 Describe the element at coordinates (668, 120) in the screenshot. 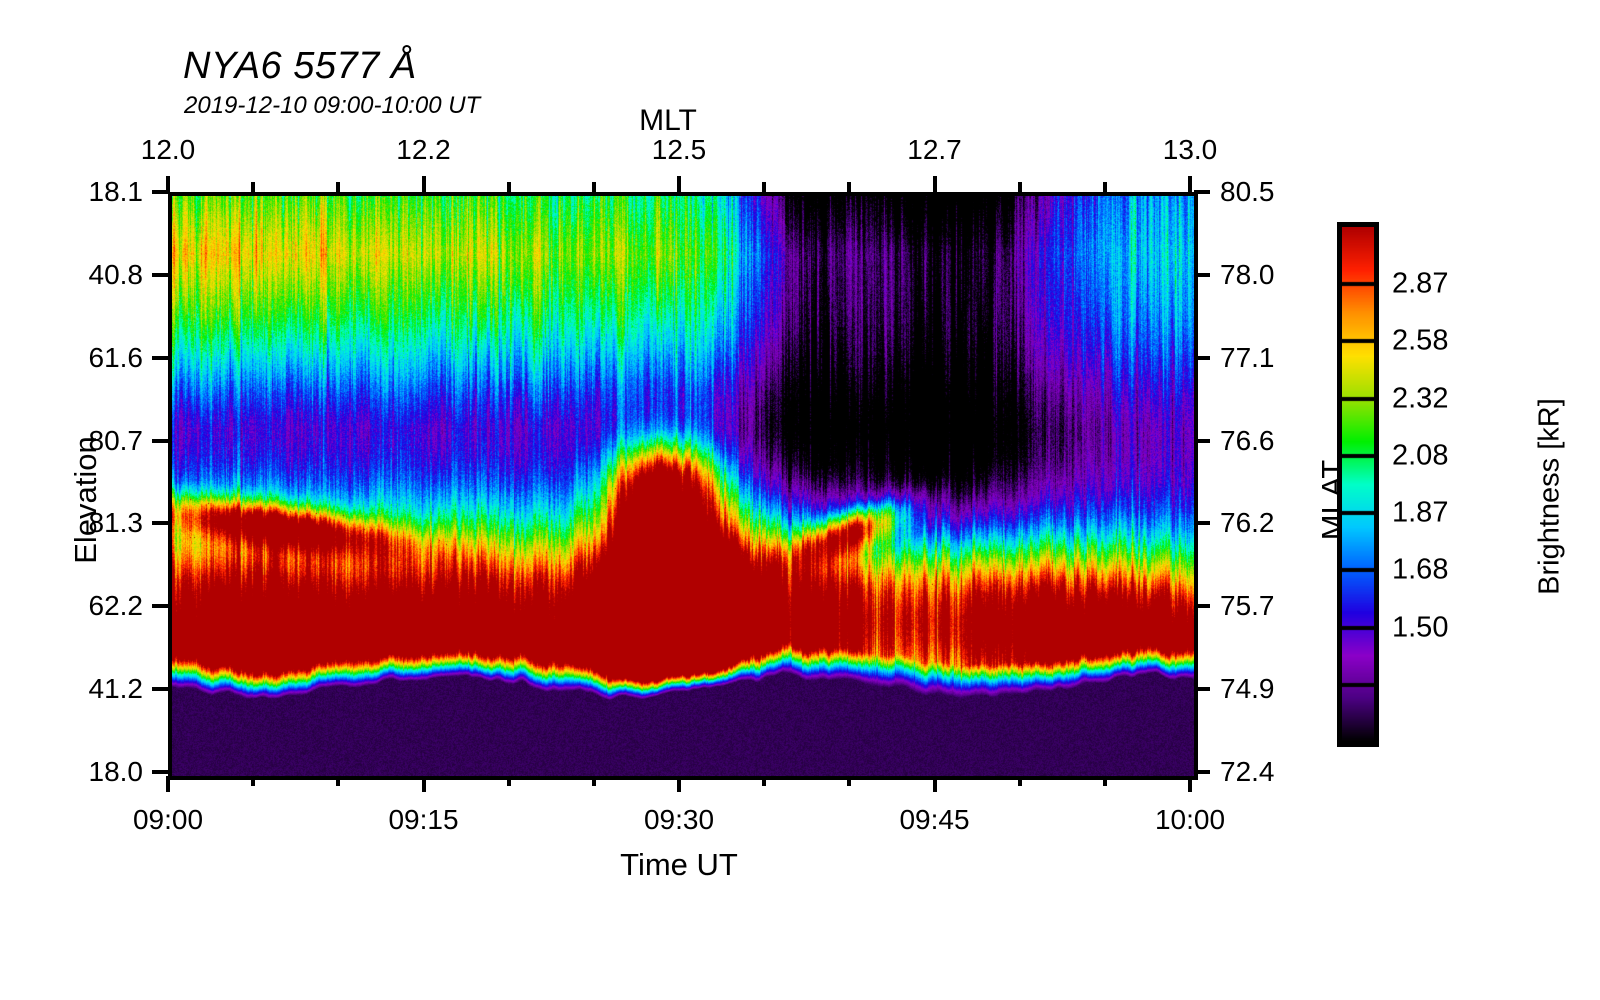

I see `top-axis-title: MLT` at that location.